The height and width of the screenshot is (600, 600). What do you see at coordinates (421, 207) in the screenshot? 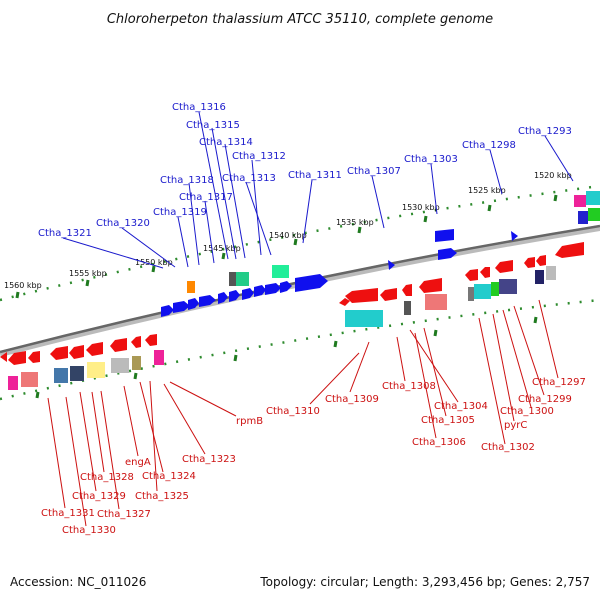
I see `kbp-label: 1530 kbp` at bounding box center [421, 207].